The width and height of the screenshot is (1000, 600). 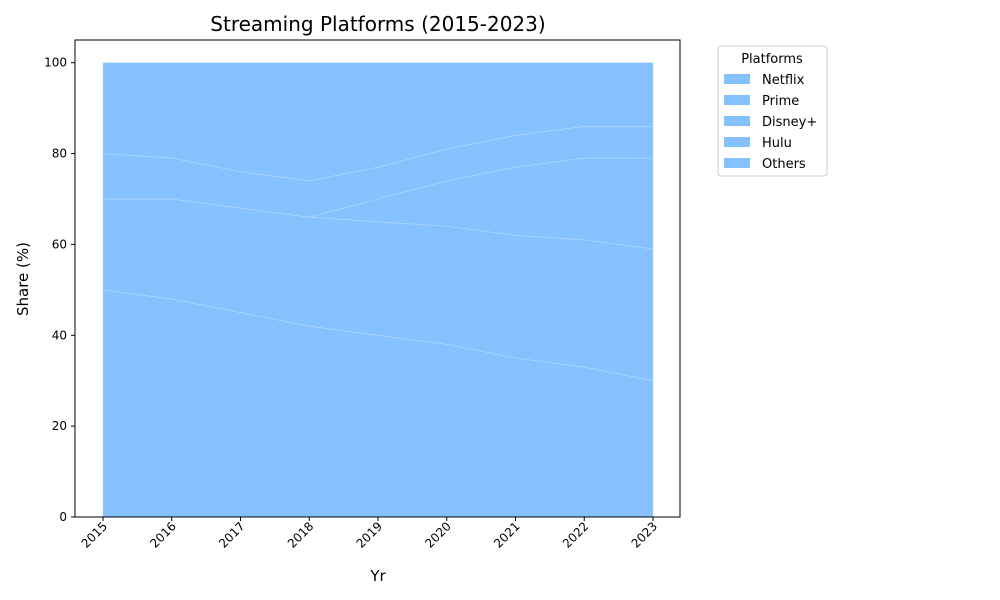 I want to click on legend-swatch-prime, so click(x=737, y=100).